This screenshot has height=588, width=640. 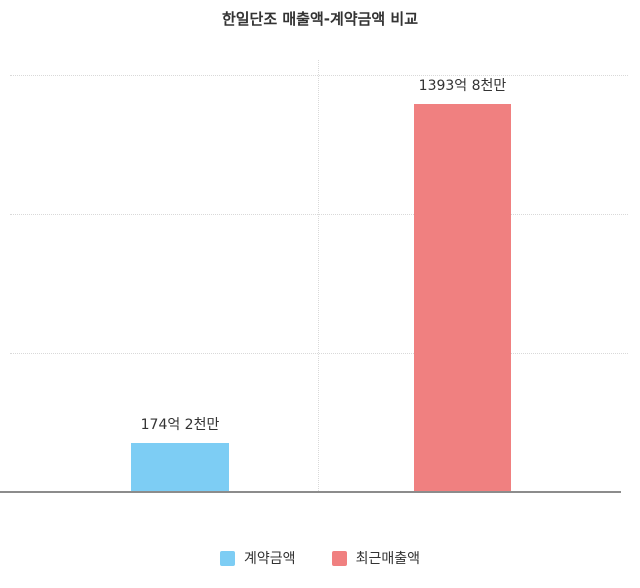 I want to click on bar-group-contract-amount: 174억 2천만, so click(x=180, y=452).